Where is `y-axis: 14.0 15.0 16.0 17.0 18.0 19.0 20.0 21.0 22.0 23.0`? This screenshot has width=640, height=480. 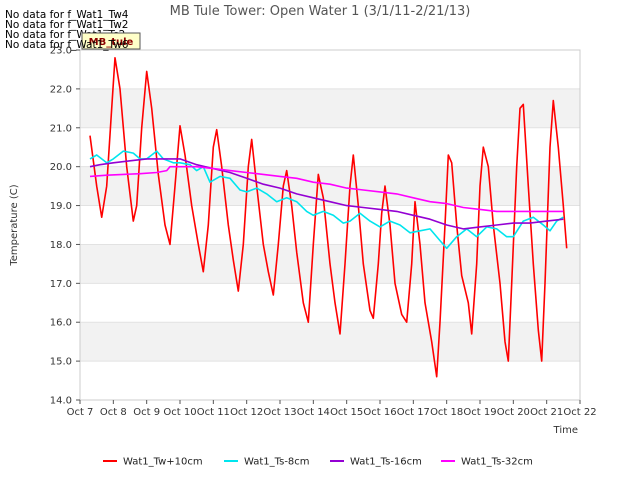 y-axis: 14.0 15.0 16.0 17.0 18.0 19.0 20.0 21.0 22.0 23.0 is located at coordinates (65, 226).